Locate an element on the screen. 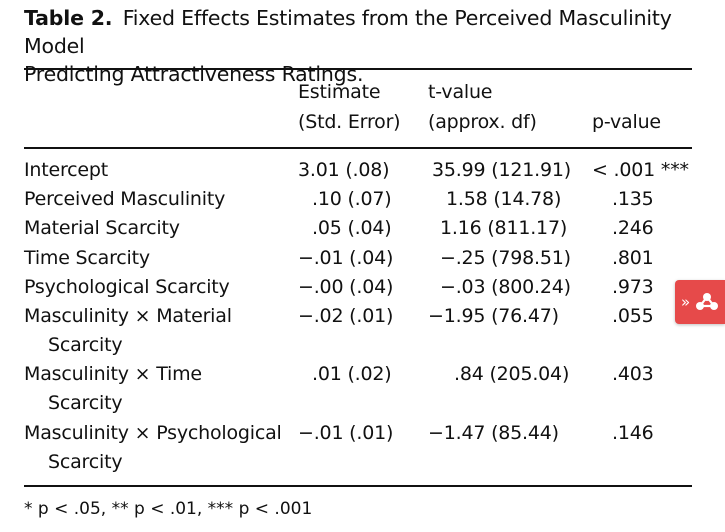 The width and height of the screenshot is (725, 532). row-estimate: .10 (.07) is located at coordinates (352, 199).